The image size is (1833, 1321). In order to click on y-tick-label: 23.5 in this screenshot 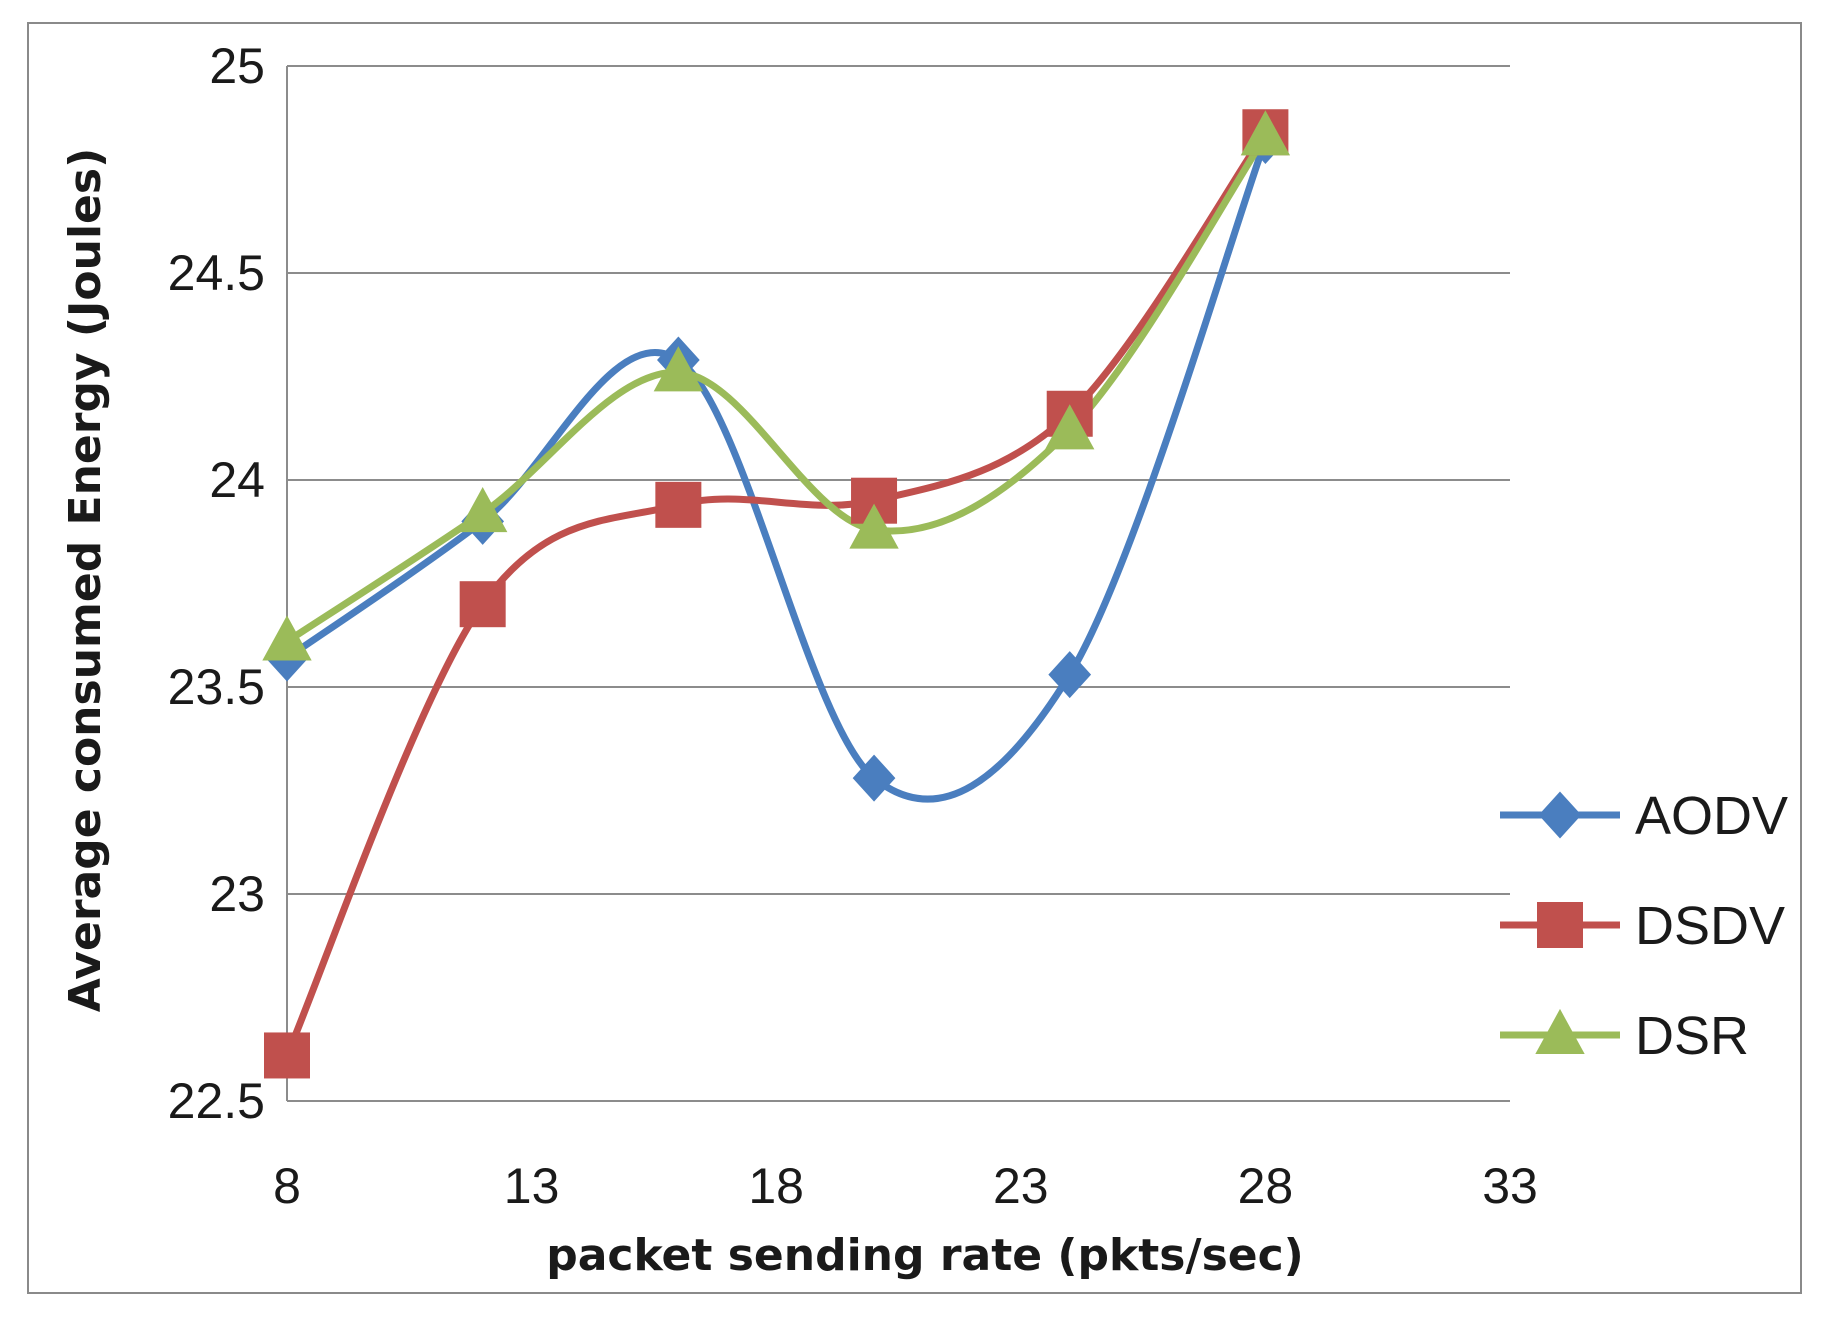, I will do `click(216, 687)`.